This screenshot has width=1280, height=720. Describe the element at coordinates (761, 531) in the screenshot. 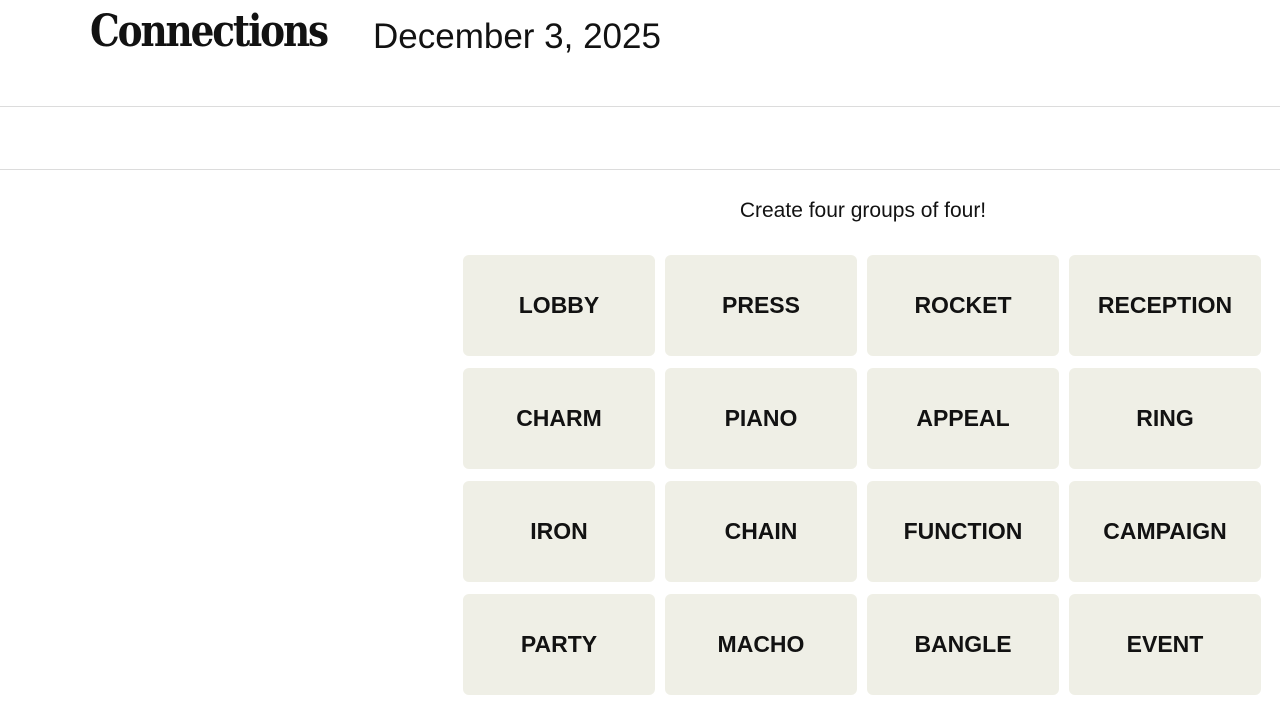

I see `word-tile: CHAIN` at that location.